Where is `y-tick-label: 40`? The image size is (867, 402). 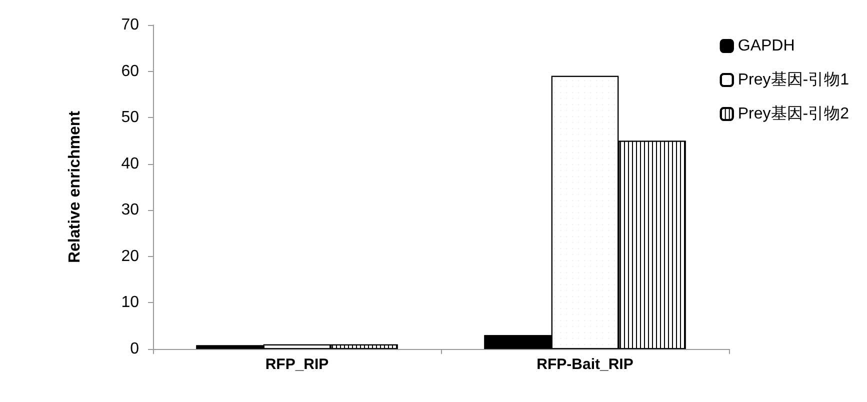 y-tick-label: 40 is located at coordinates (130, 163).